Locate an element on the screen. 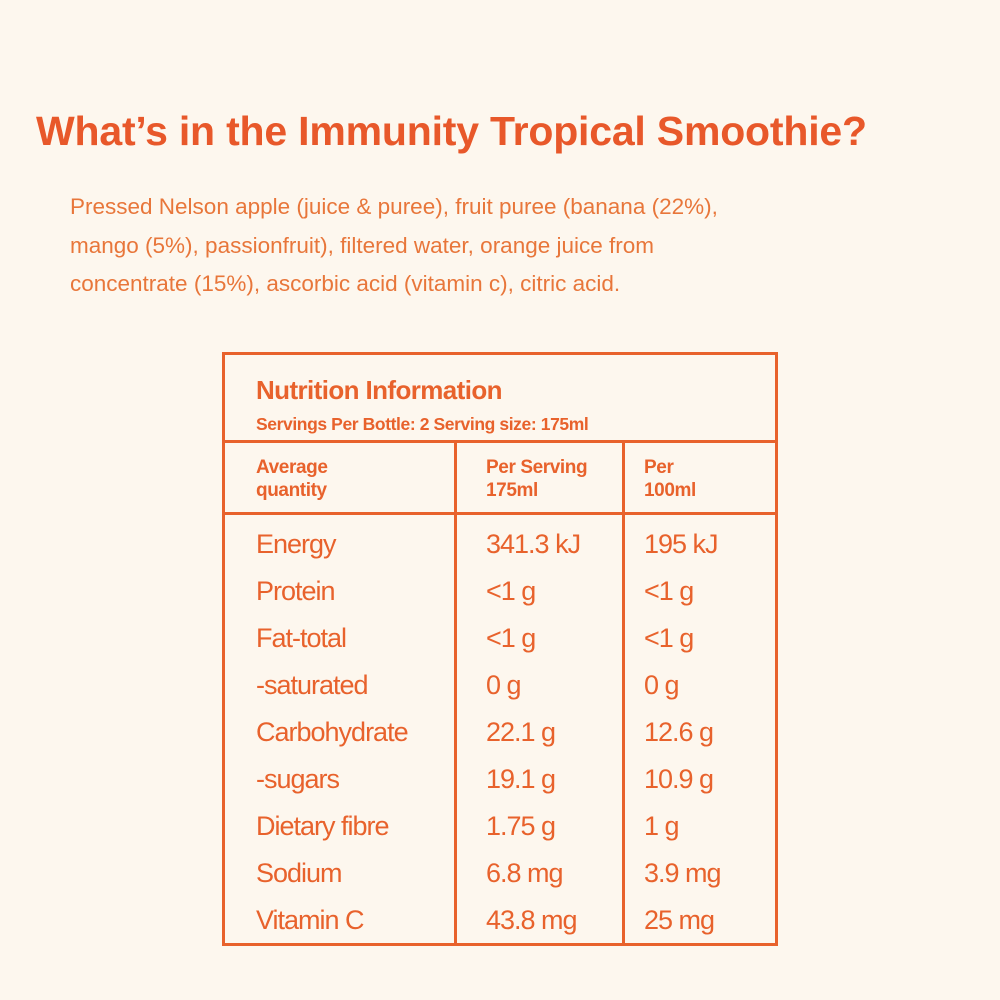 The image size is (1000, 1000). nutrient-name: Sodium is located at coordinates (299, 873).